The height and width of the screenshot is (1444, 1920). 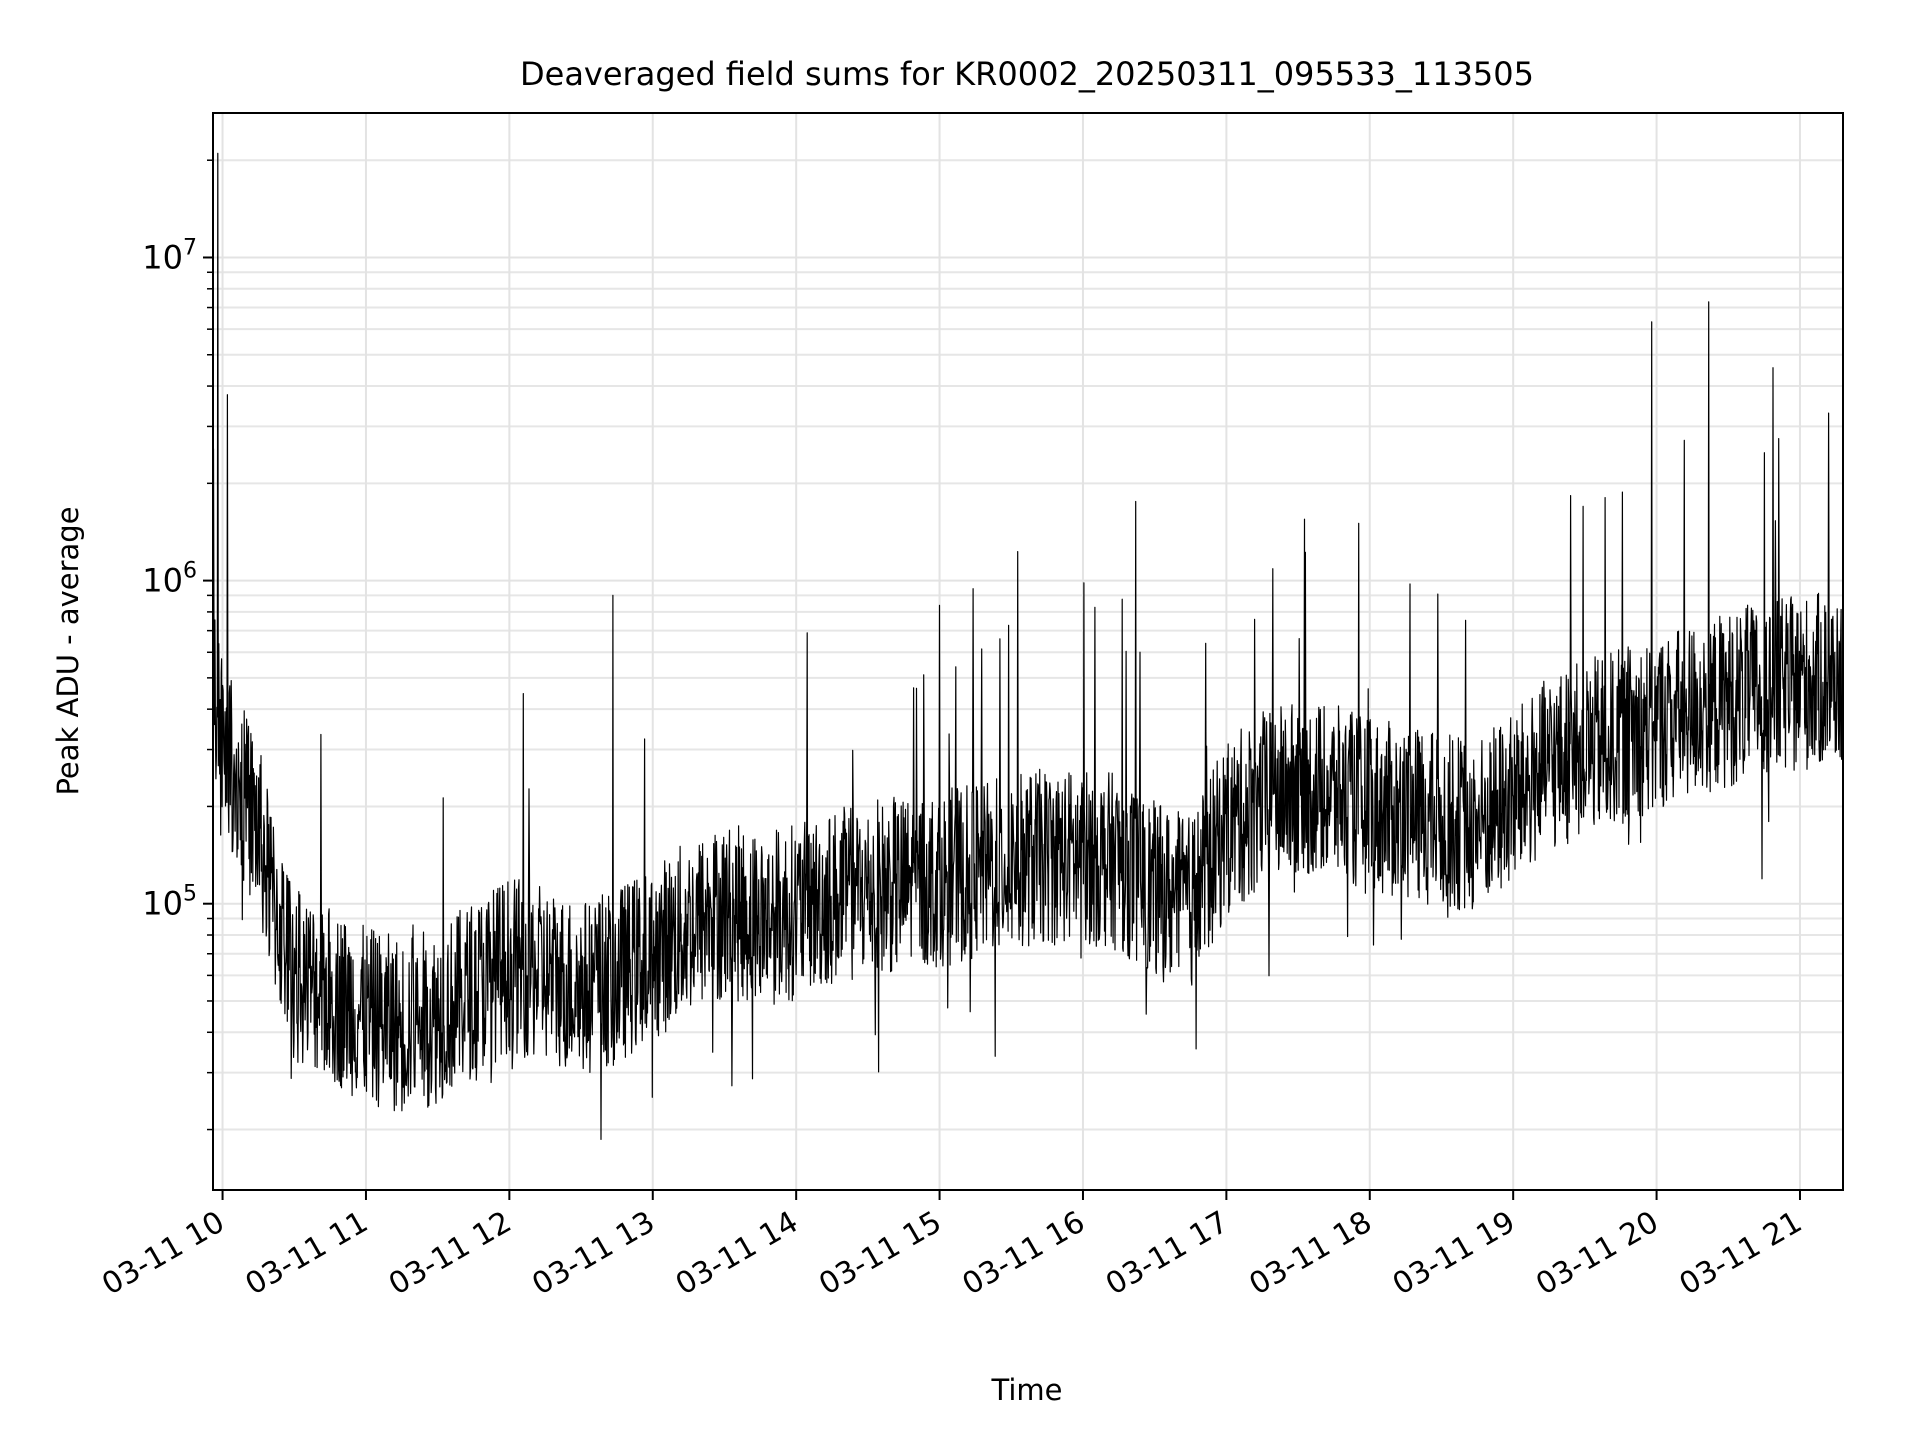 I want to click on y-axis-label: Peak ADU - average, so click(x=68, y=650).